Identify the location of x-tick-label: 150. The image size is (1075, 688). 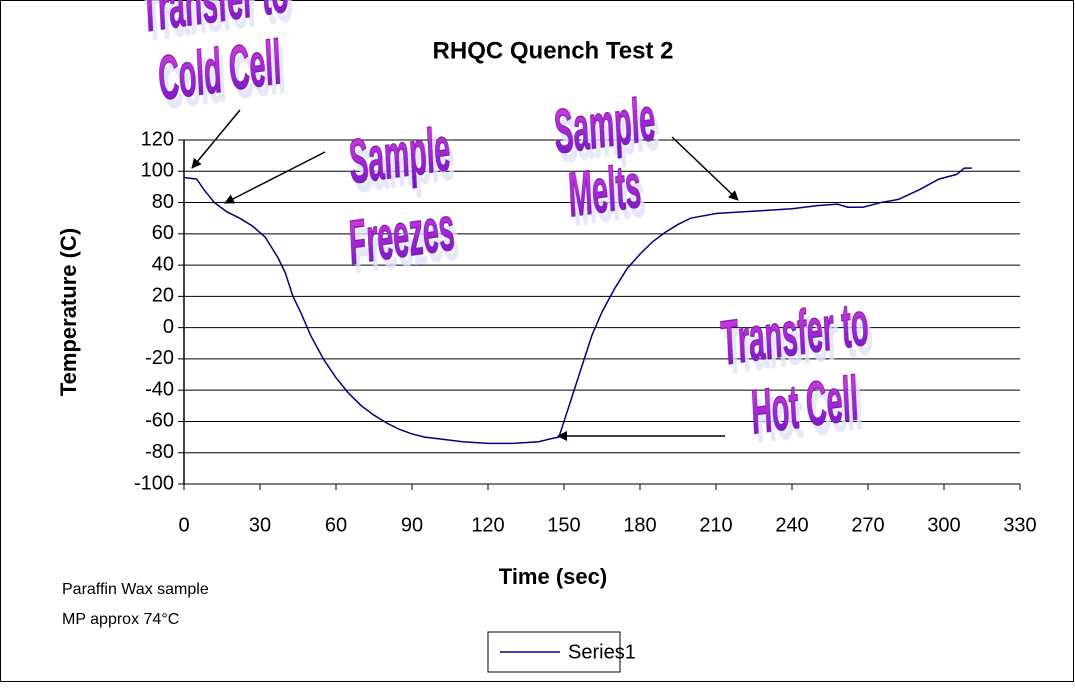
(563, 525).